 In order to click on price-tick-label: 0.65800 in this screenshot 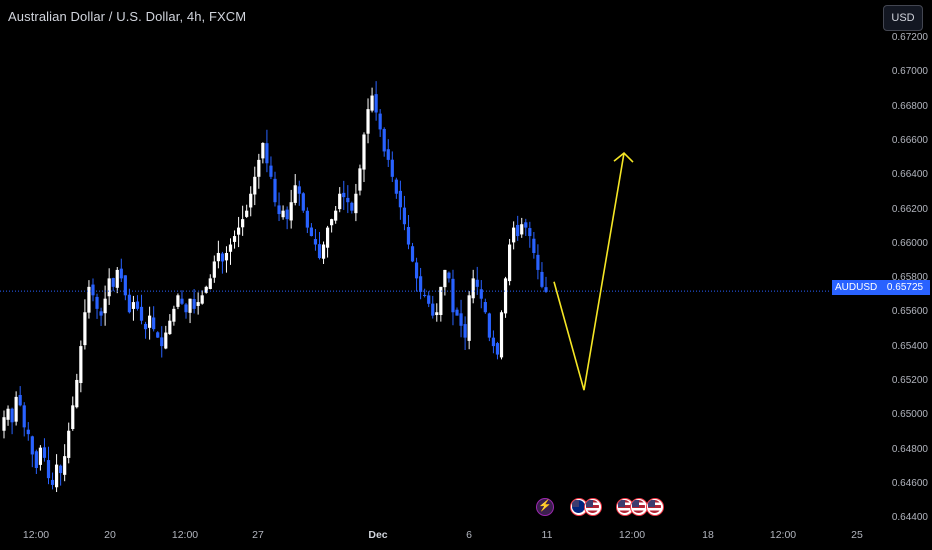, I will do `click(909, 278)`.